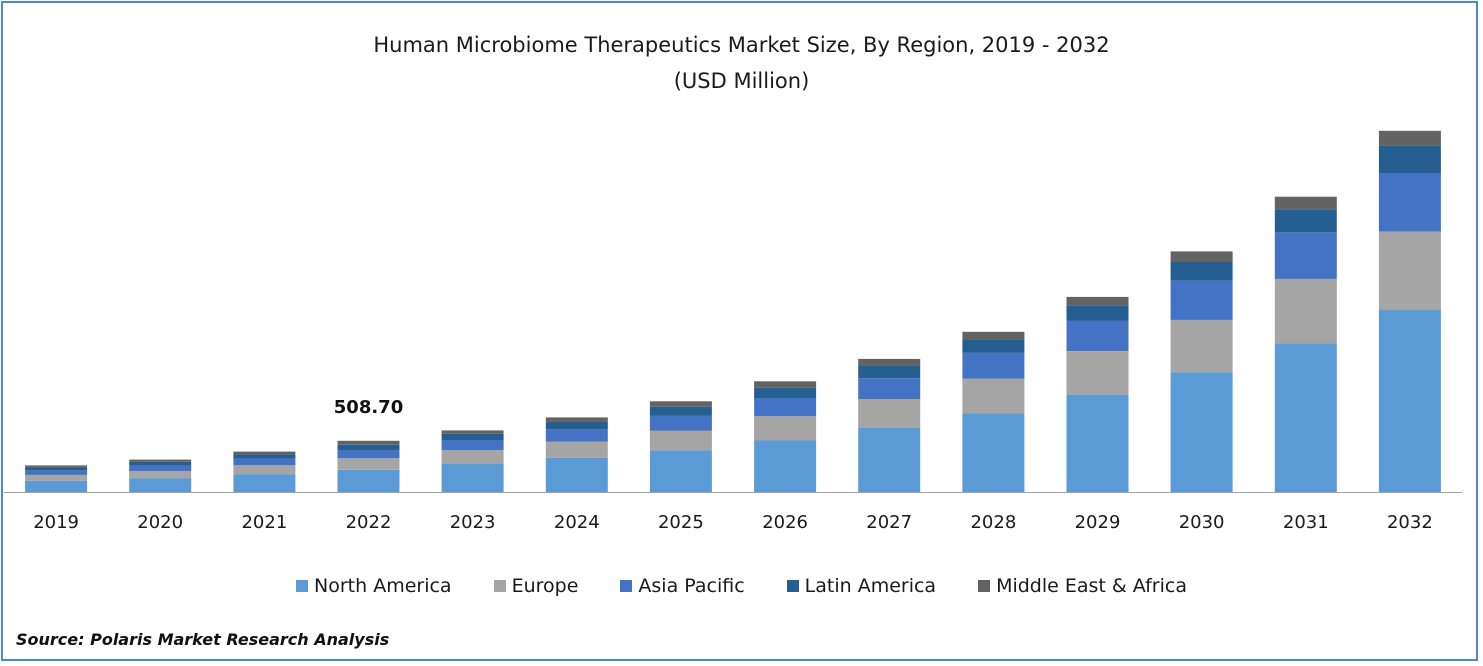 This screenshot has height=666, width=1483. I want to click on x-tick-label-2027: 2027, so click(889, 522).